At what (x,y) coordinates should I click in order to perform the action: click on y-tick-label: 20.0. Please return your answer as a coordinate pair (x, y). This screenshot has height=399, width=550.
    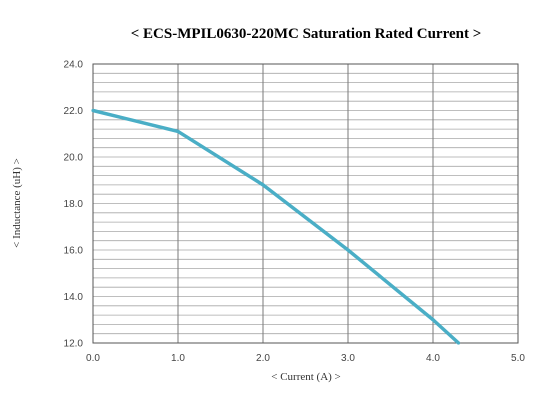
    Looking at the image, I should click on (74, 158).